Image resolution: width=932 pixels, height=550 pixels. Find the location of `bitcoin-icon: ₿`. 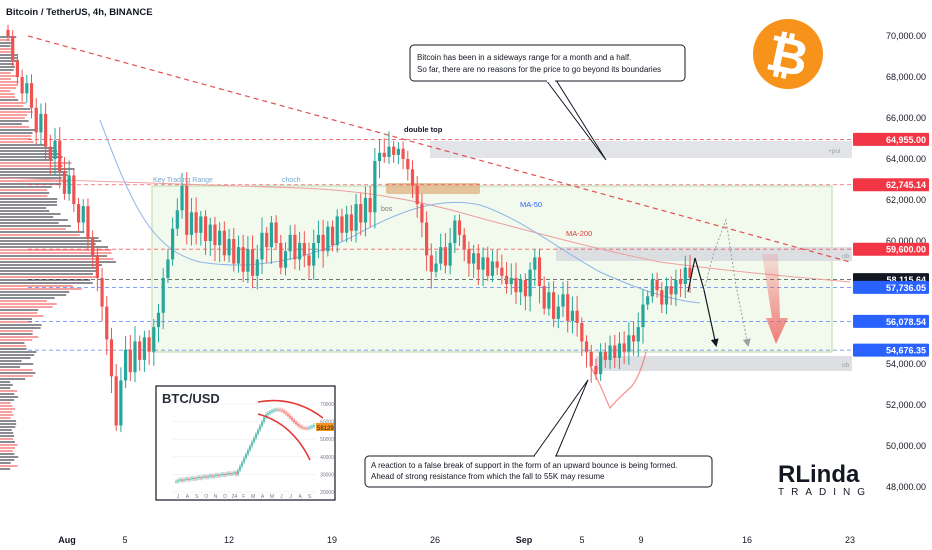

bitcoin-icon: ₿ is located at coordinates (788, 54).